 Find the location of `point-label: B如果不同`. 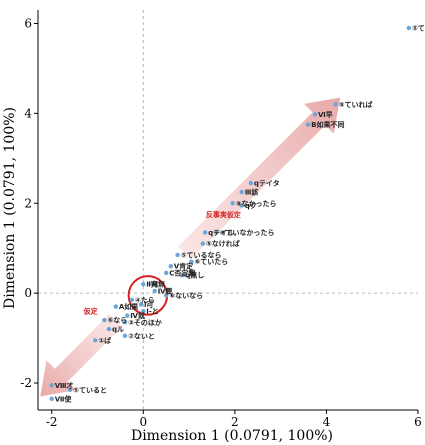

point-label: B如果不同 is located at coordinates (327, 124).